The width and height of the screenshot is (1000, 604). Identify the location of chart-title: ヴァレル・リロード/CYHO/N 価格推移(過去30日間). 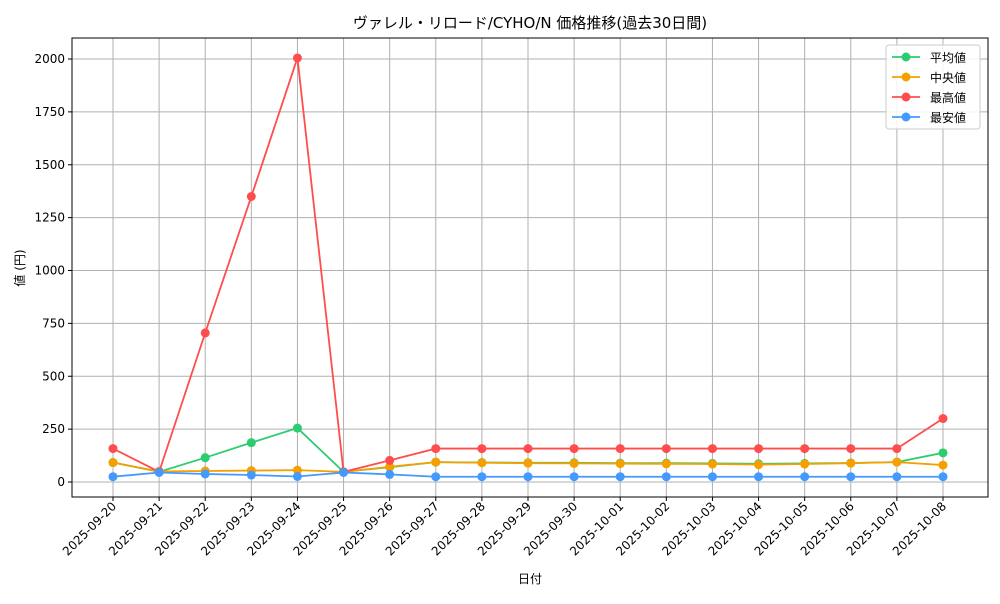
(530, 23).